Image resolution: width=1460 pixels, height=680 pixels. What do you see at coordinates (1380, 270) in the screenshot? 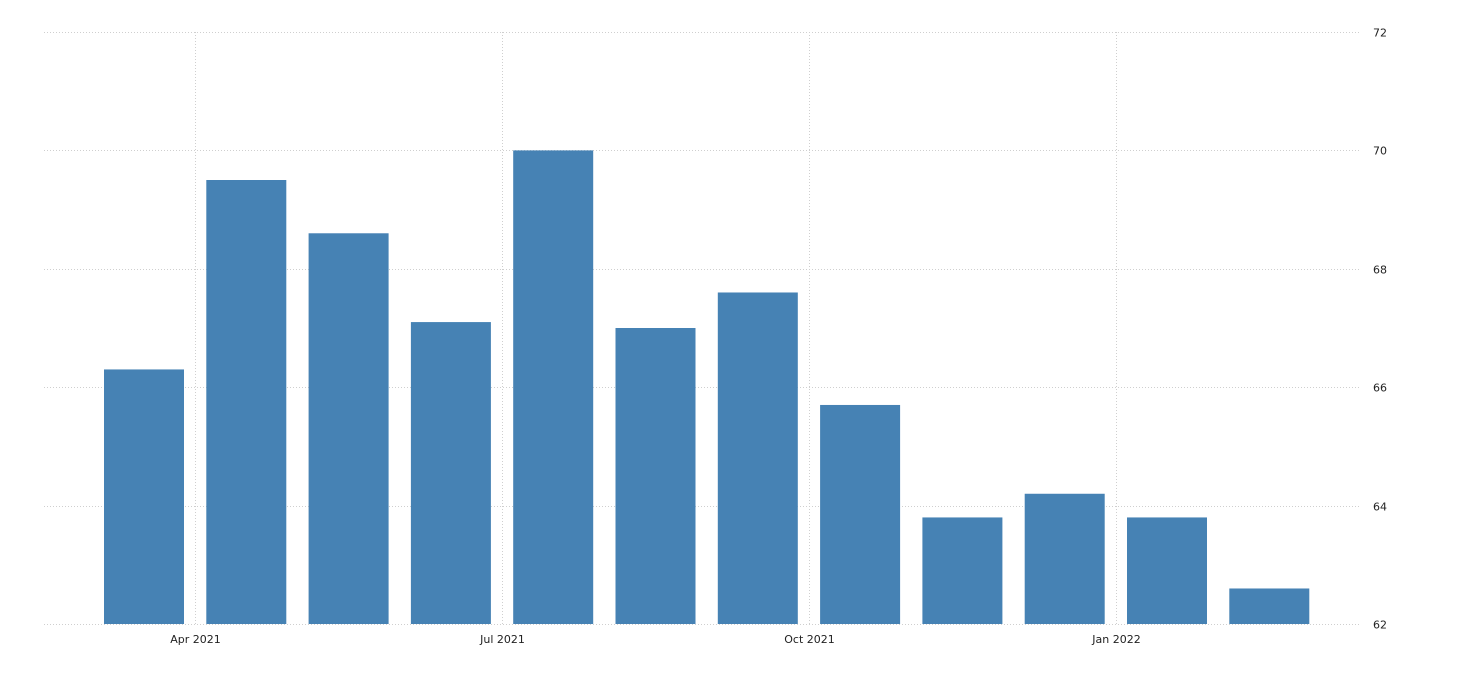
I see `y-tick-label: 68` at bounding box center [1380, 270].